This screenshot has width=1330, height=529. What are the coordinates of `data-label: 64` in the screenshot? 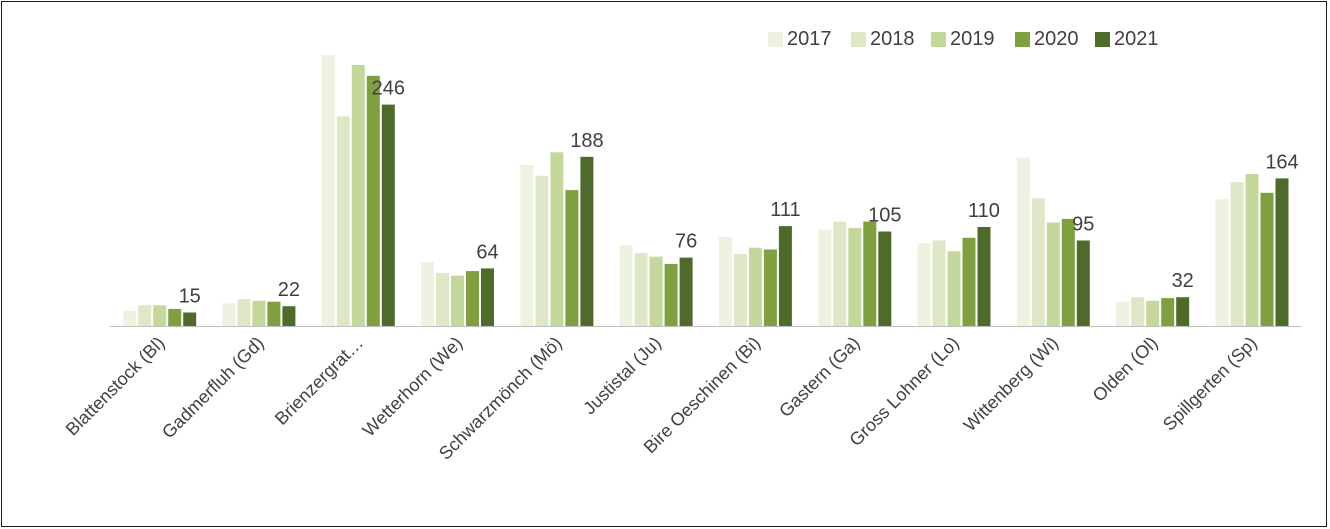 It's located at (487, 252).